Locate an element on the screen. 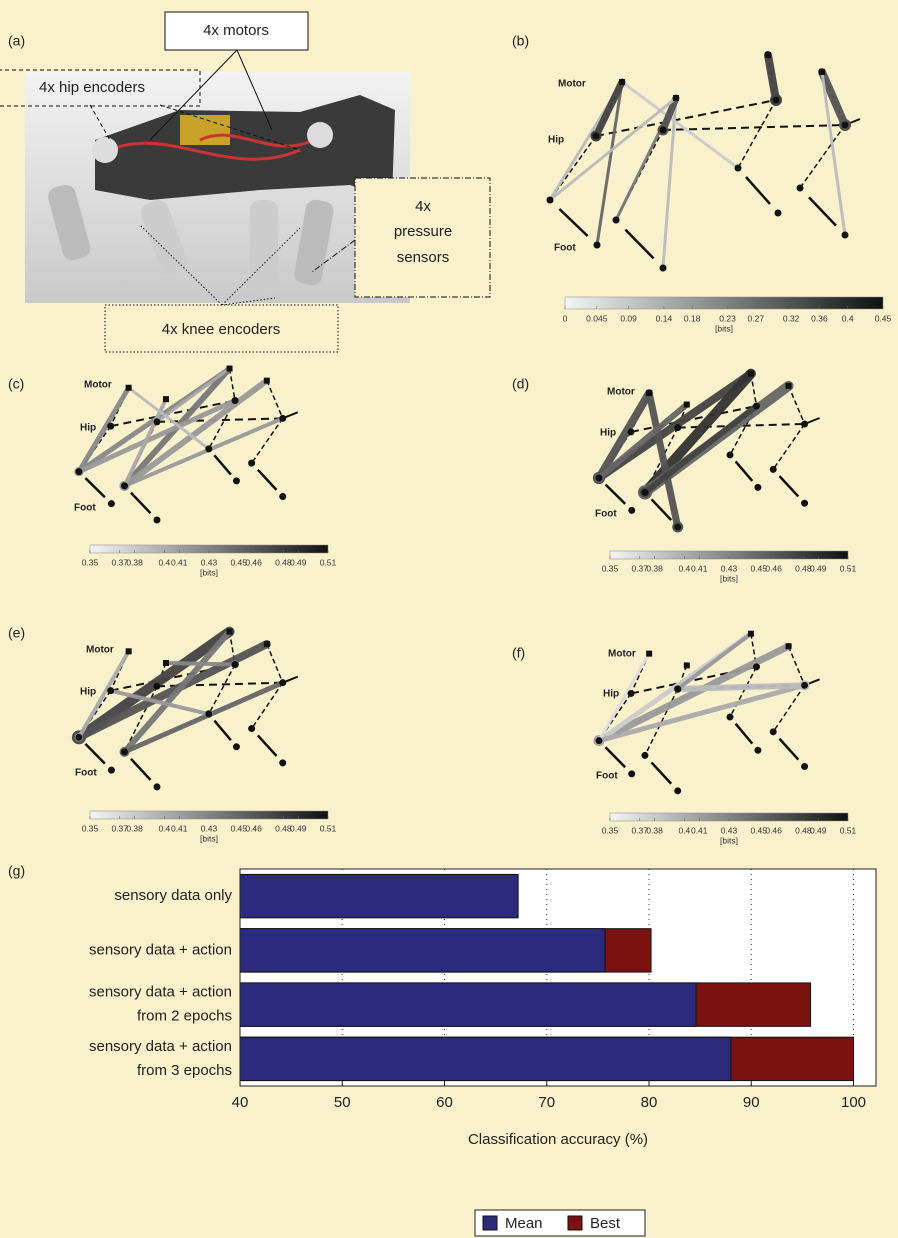  colorbar-tick-label: 0.23 is located at coordinates (727, 318).